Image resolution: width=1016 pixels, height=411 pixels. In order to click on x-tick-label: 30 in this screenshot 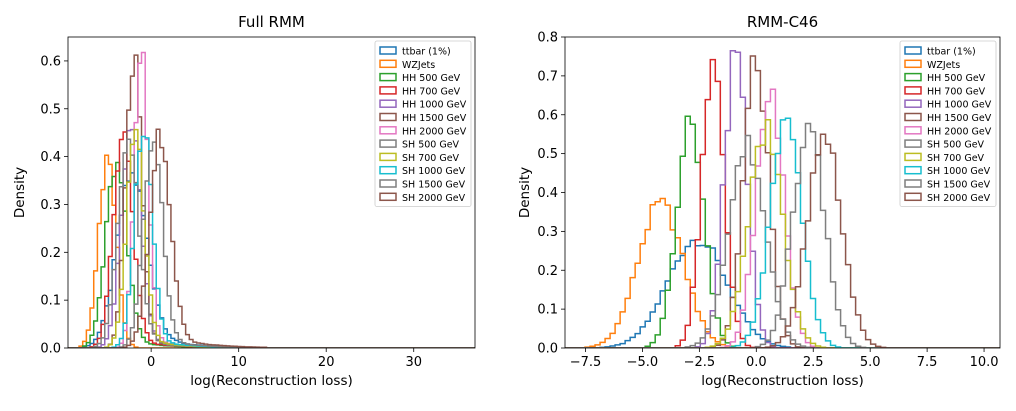, I will do `click(413, 362)`.